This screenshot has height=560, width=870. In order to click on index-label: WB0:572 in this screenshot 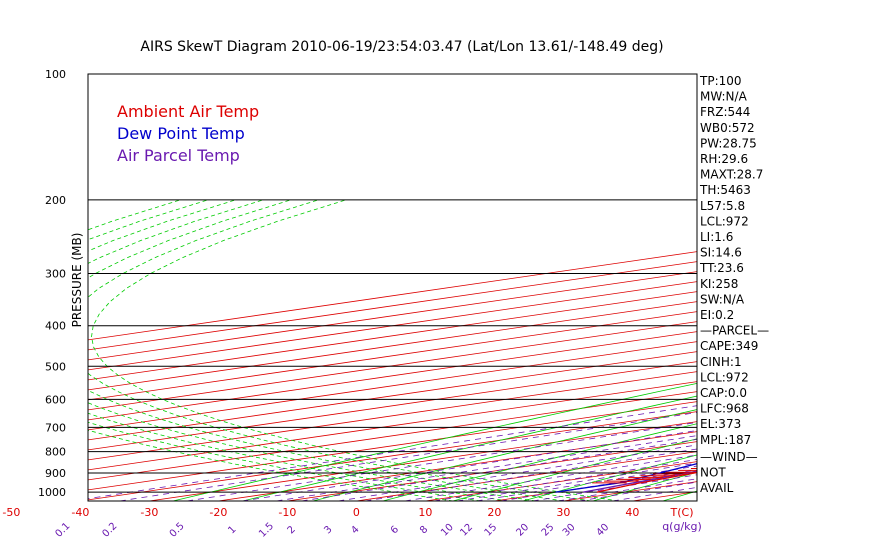, I will do `click(727, 128)`.